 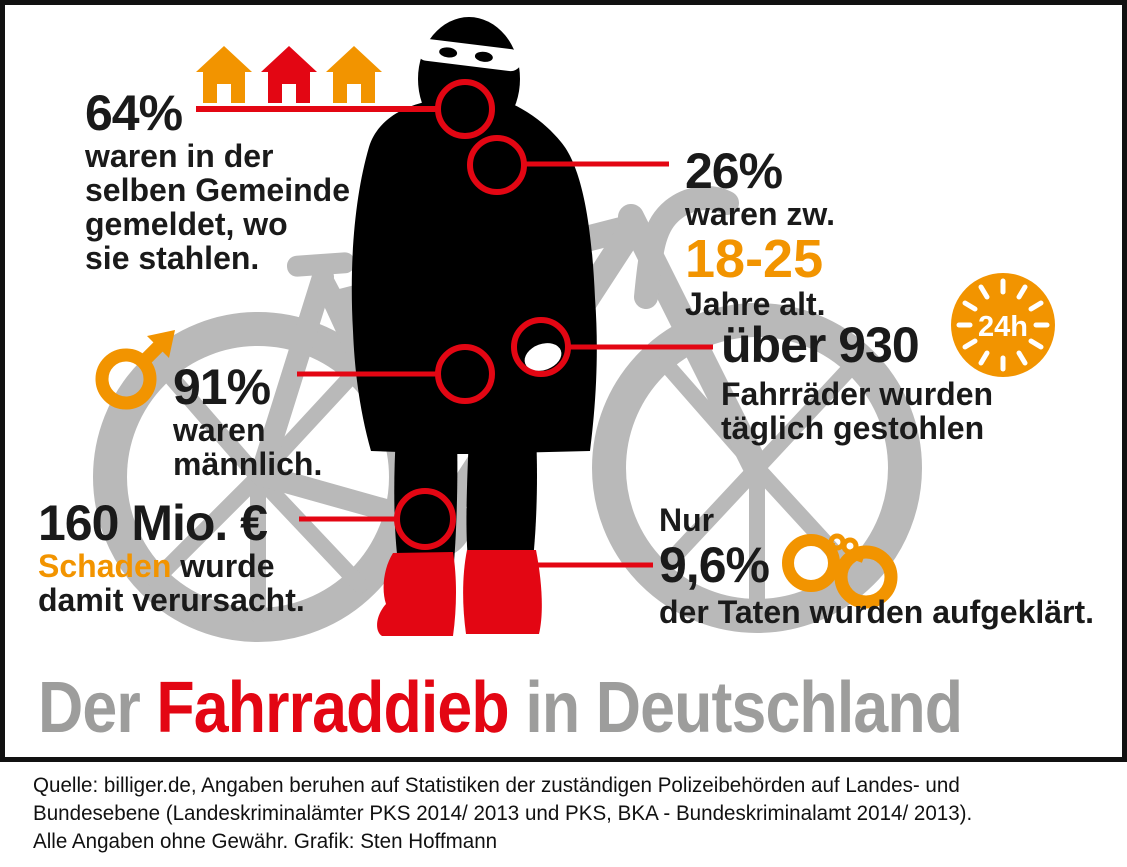 I want to click on title-part2: in Deutschland, so click(x=735, y=708).